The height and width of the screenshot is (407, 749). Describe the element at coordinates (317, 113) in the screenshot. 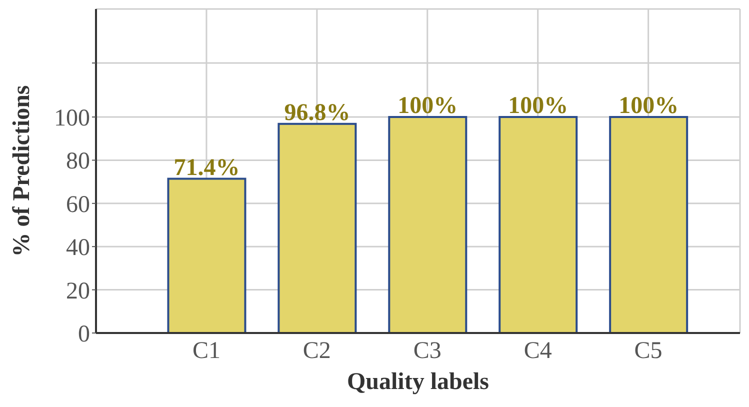

I see `text: 96.8%` at that location.